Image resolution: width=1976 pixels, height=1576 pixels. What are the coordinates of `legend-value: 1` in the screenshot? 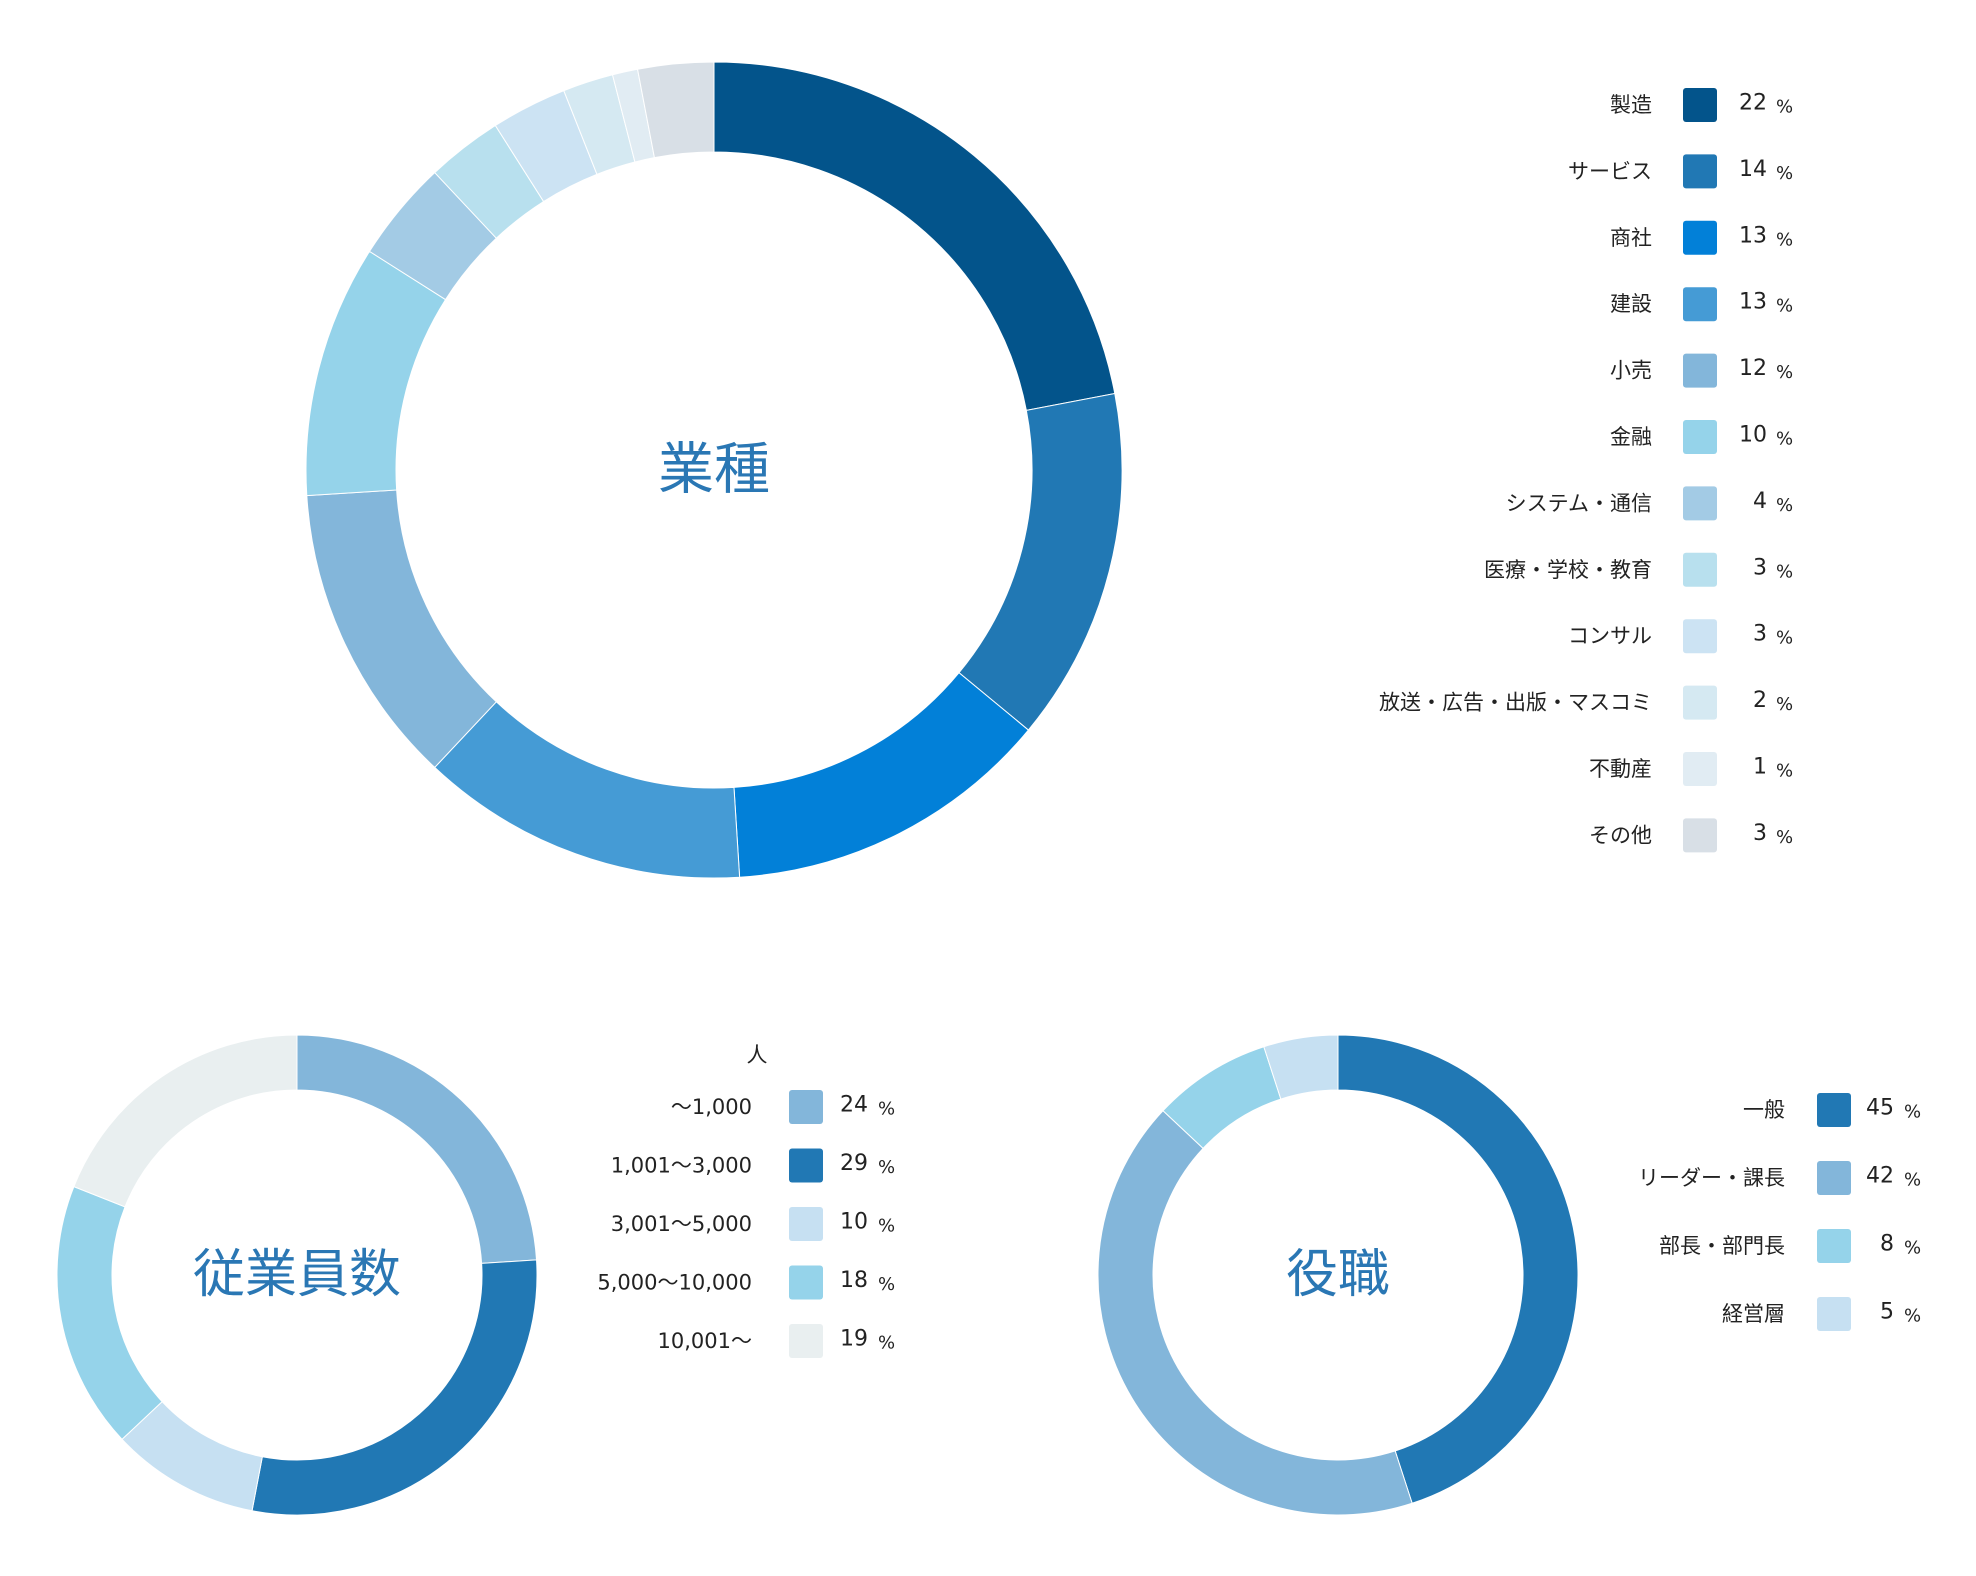 It's located at (1760, 767).